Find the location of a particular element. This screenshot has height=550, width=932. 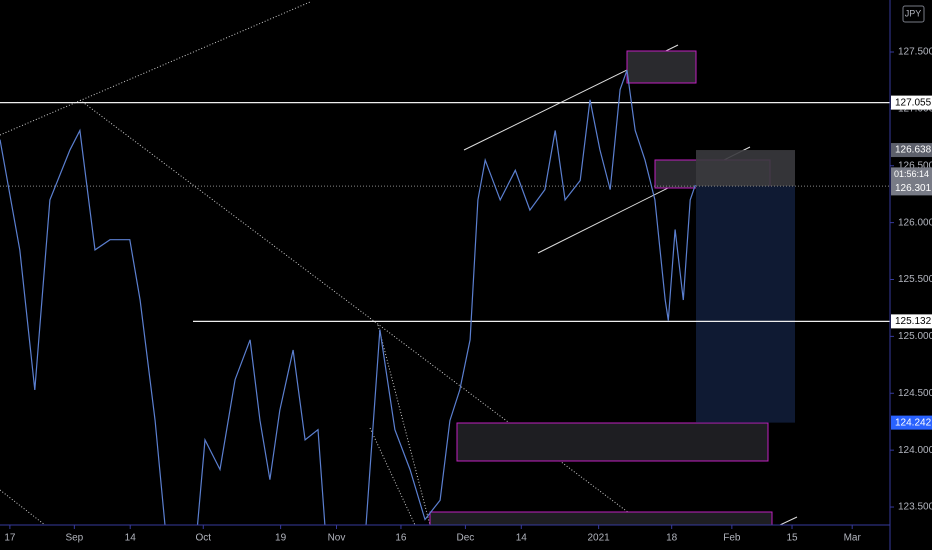

stop-label is located at coordinates (911, 150).